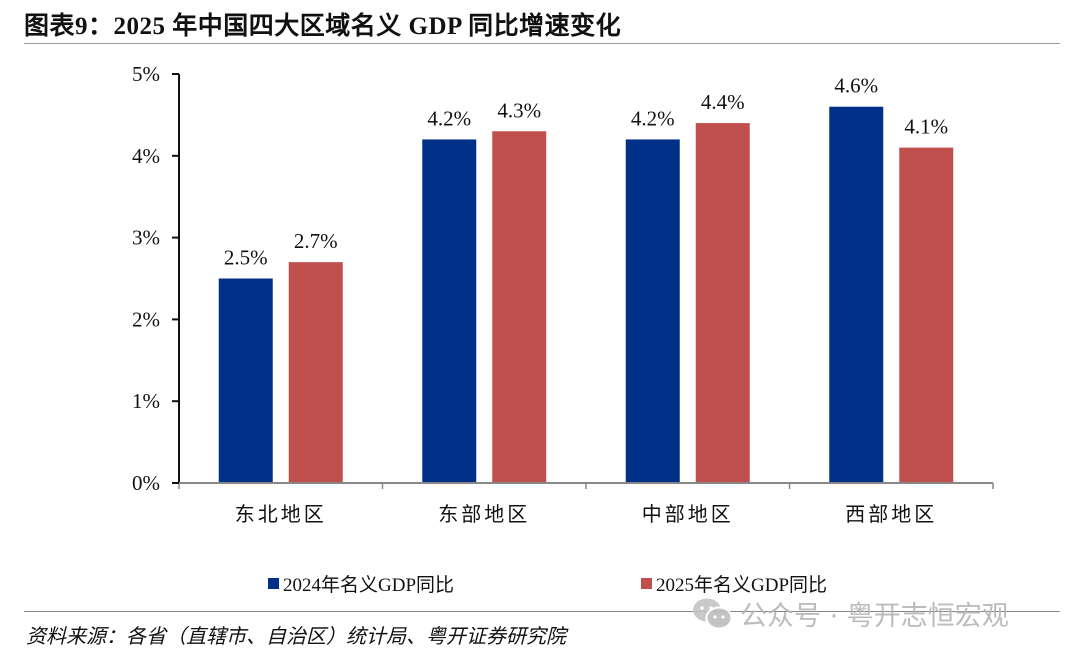 The image size is (1080, 658). Describe the element at coordinates (646, 583) in the screenshot. I see `legend-swatch-2025` at that location.